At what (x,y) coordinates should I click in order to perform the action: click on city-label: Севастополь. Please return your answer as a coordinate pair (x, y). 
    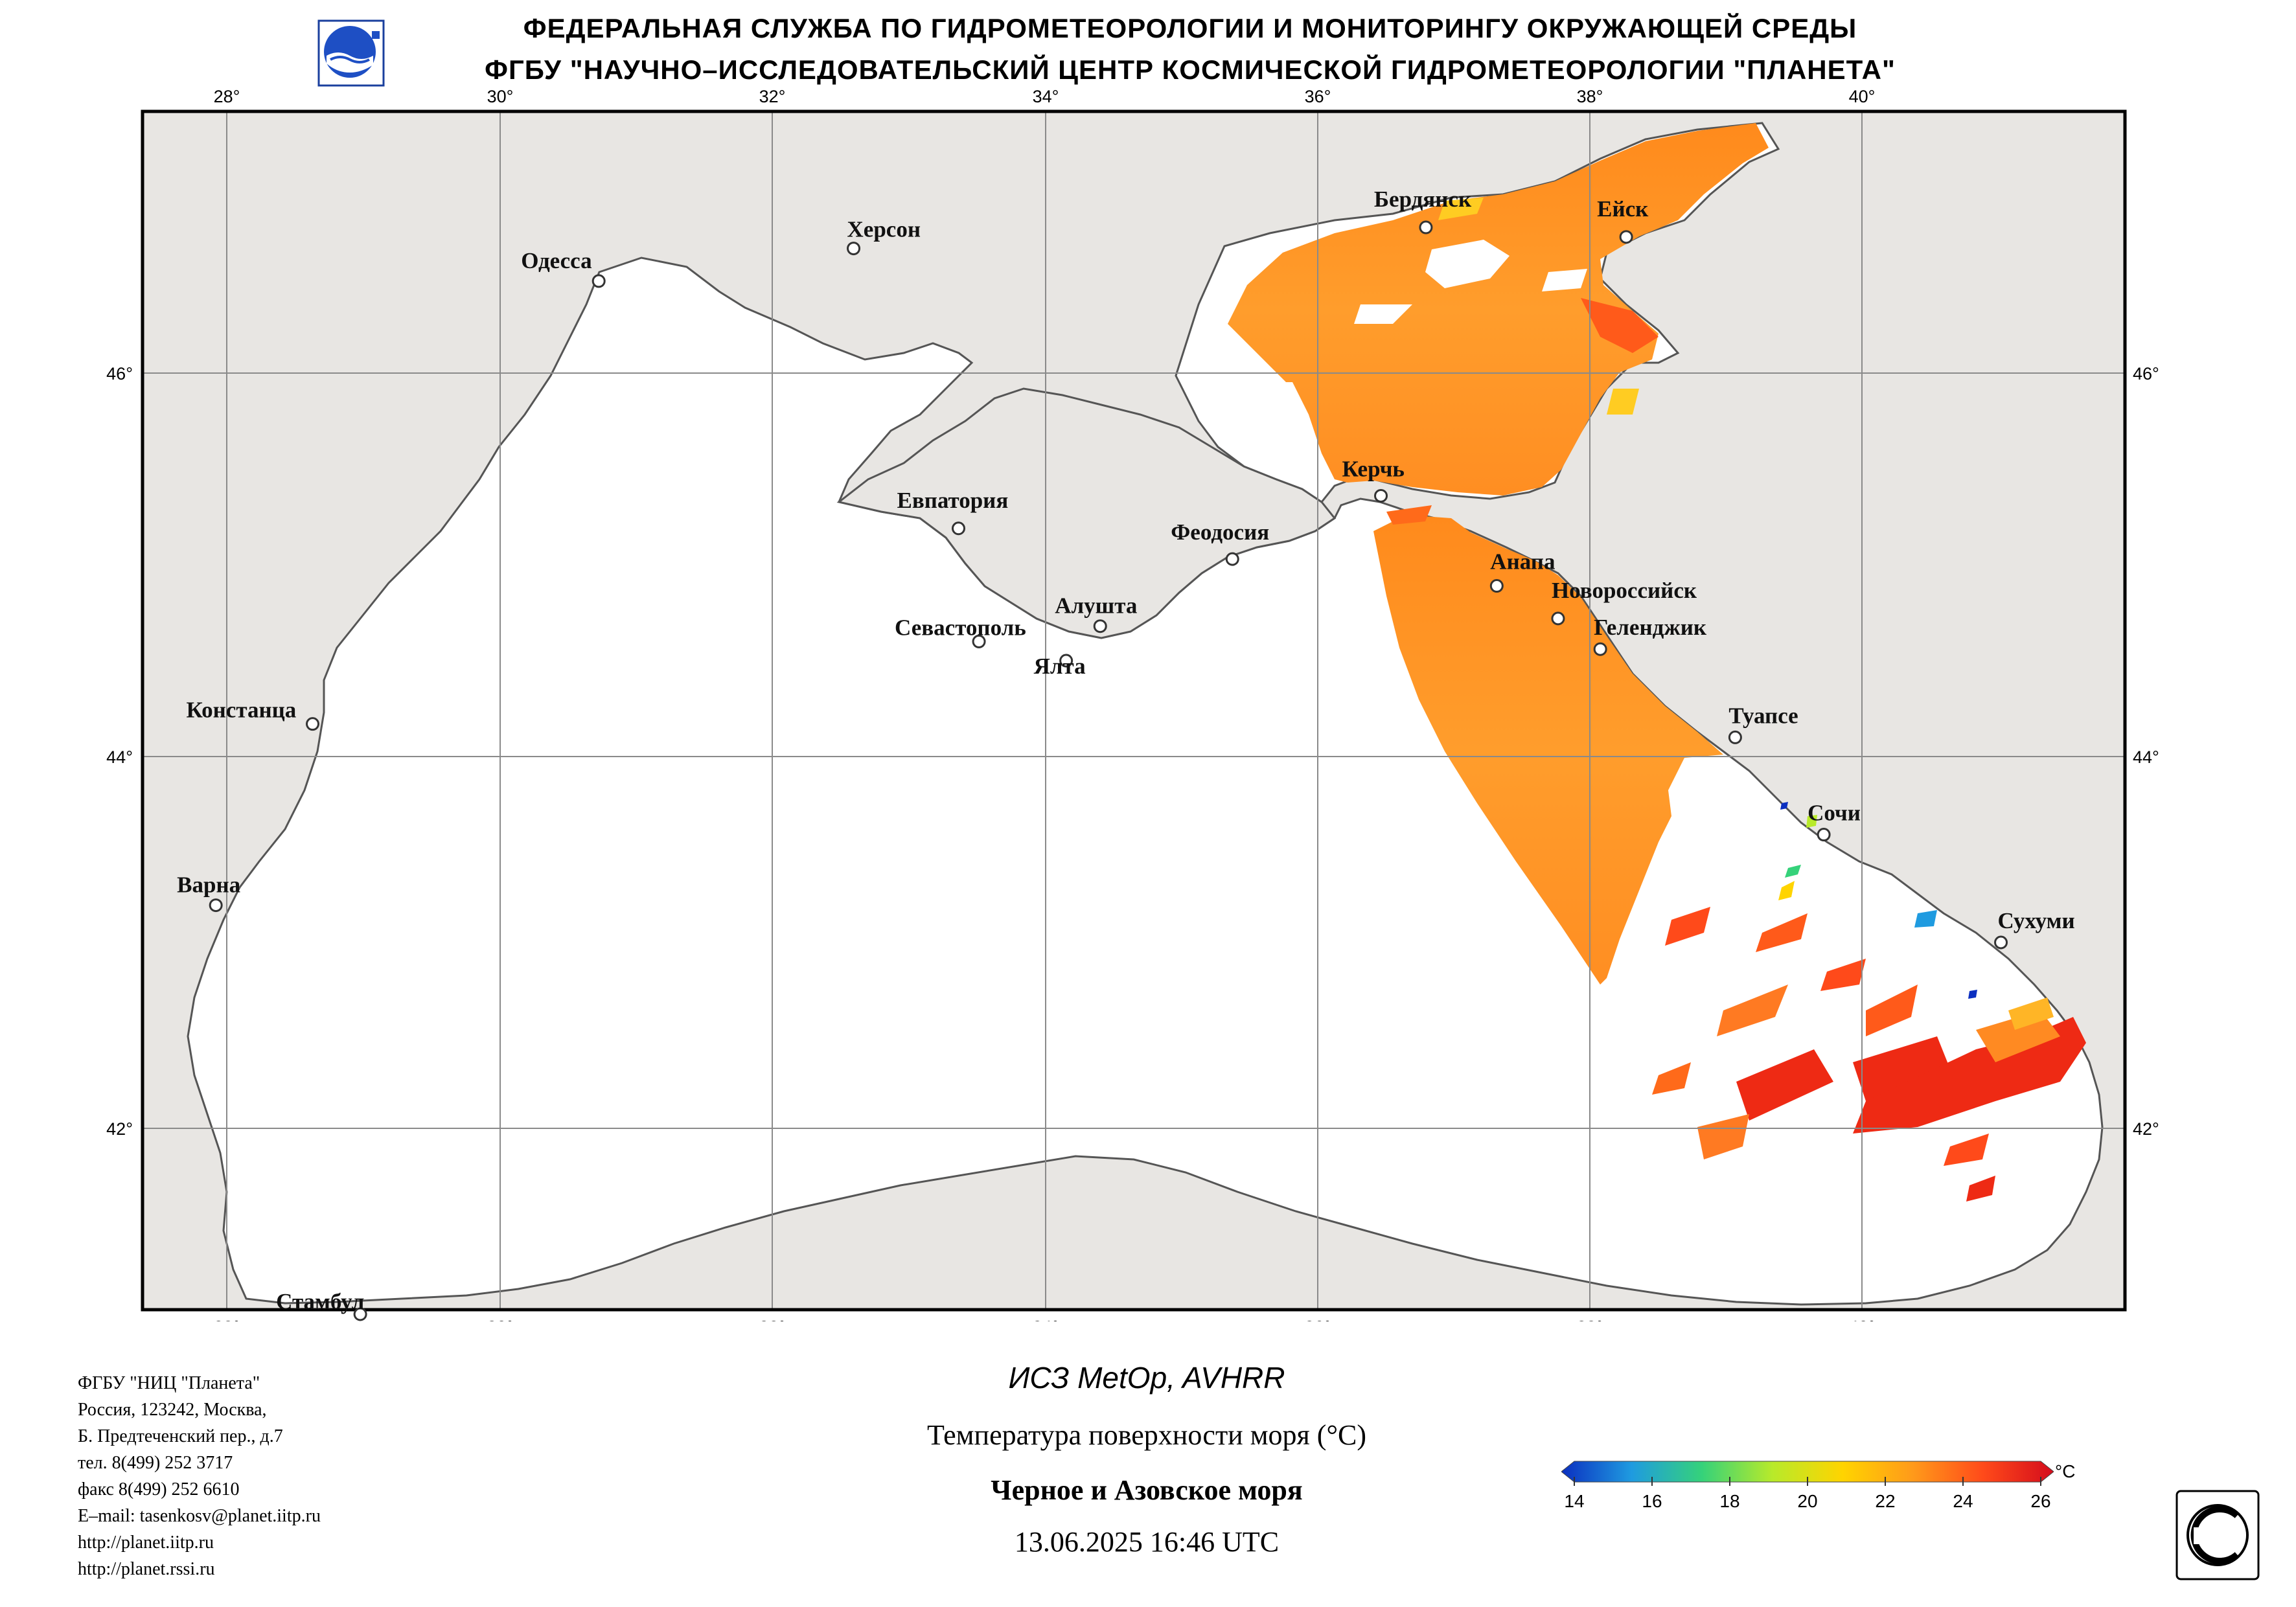
    Looking at the image, I should click on (961, 627).